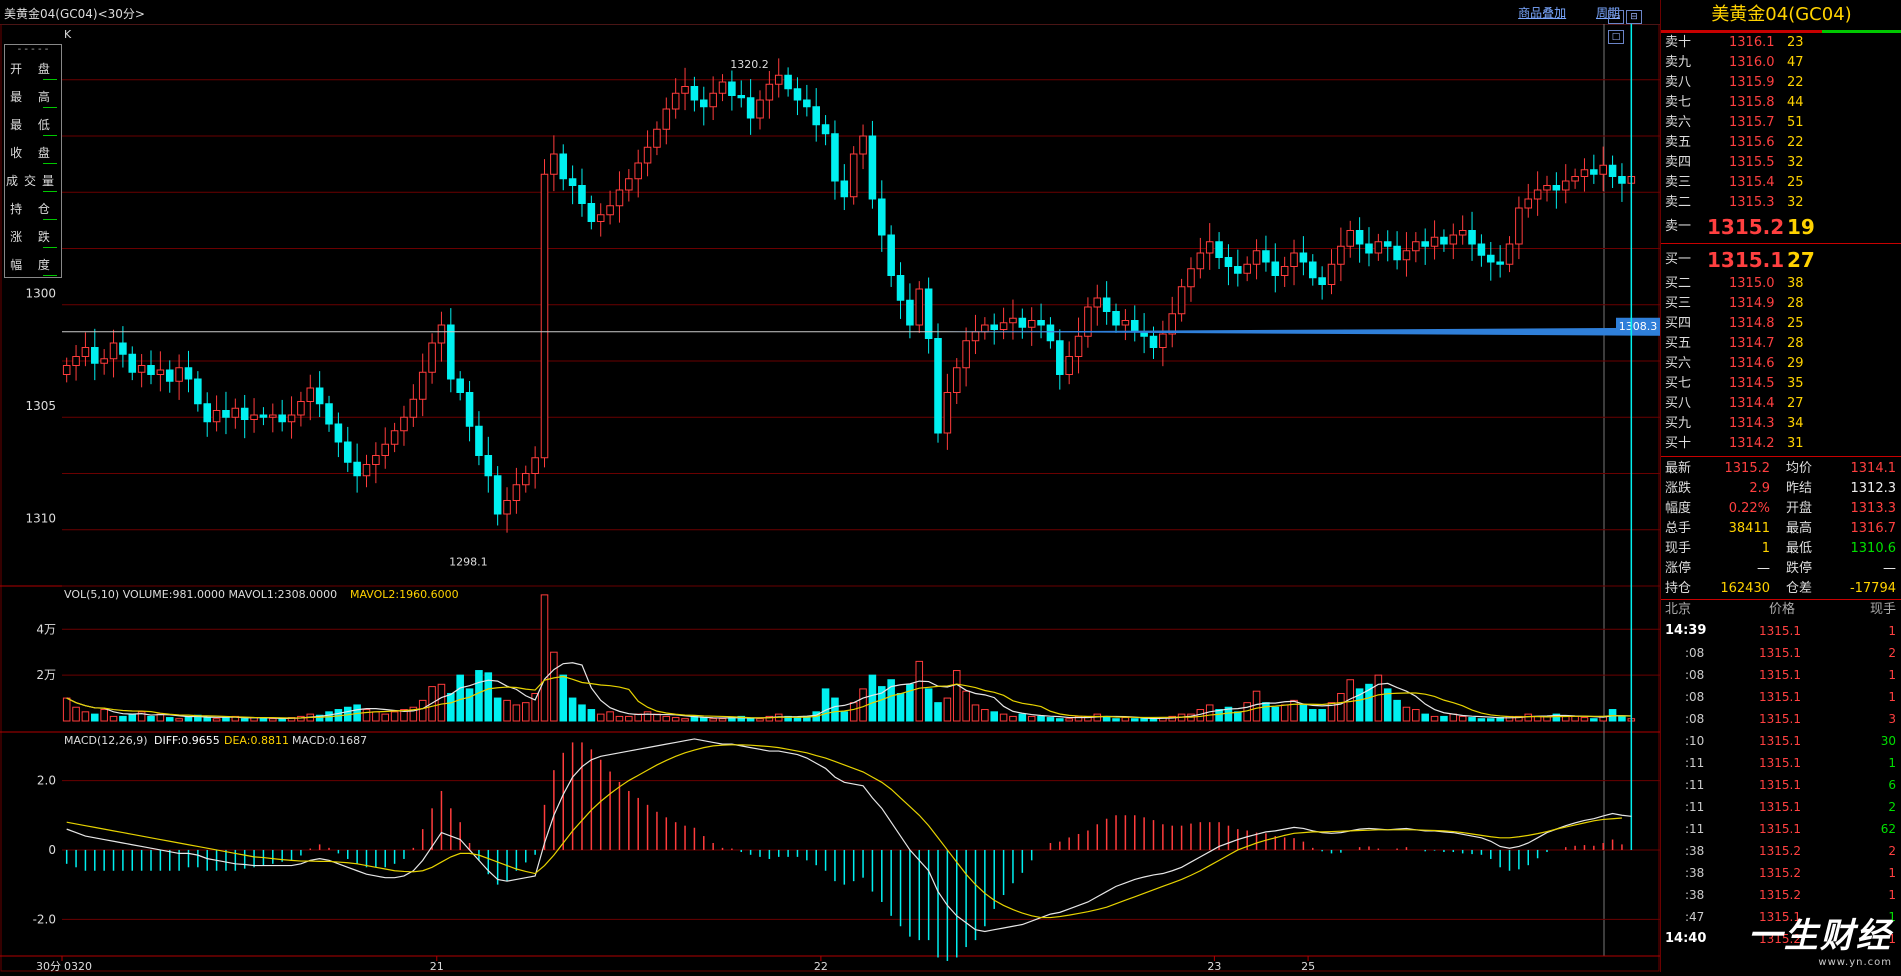 The image size is (1901, 976). Describe the element at coordinates (1781, 631) in the screenshot. I see `tick-row: 14:39 1315.1 1` at that location.